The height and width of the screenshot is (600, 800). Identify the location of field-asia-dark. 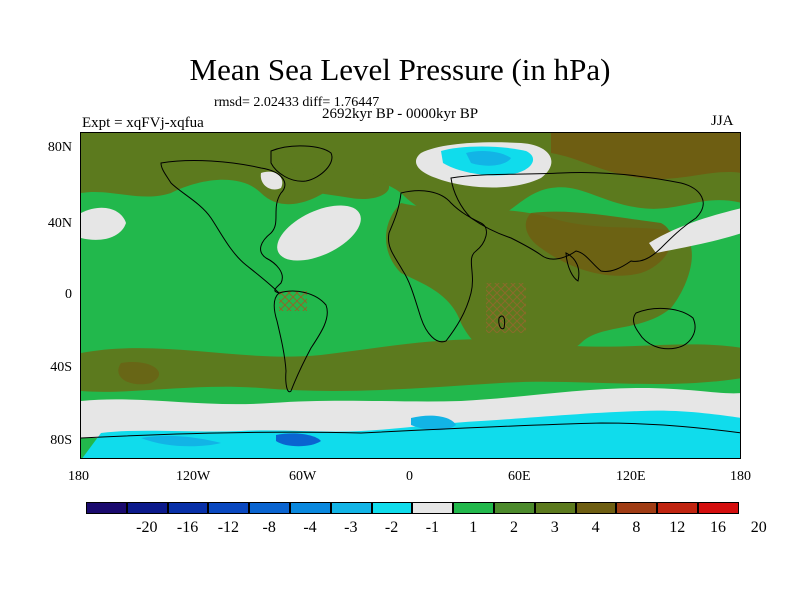
(598, 243).